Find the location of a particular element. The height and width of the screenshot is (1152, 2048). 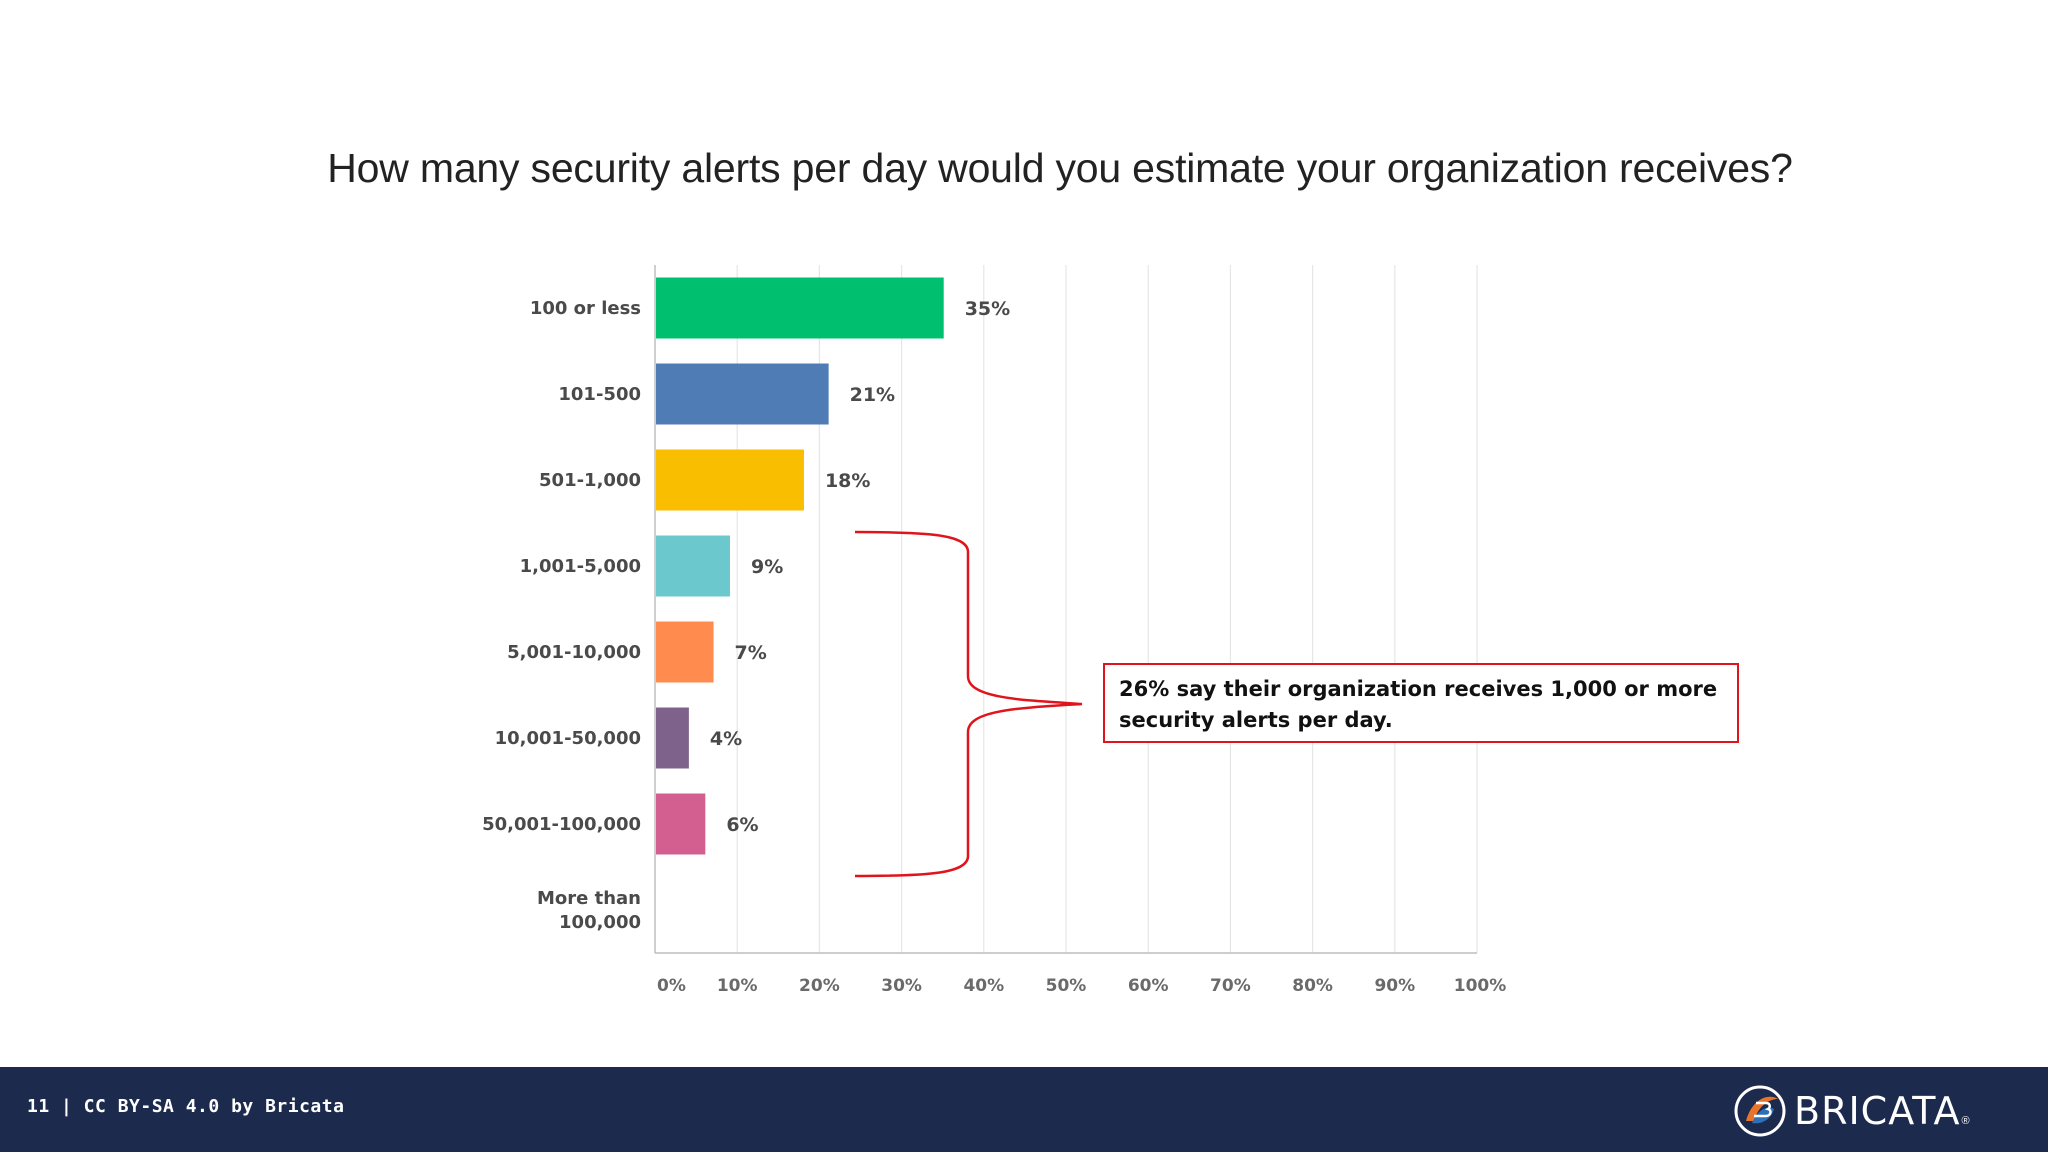

value-label: 35% is located at coordinates (987, 309).